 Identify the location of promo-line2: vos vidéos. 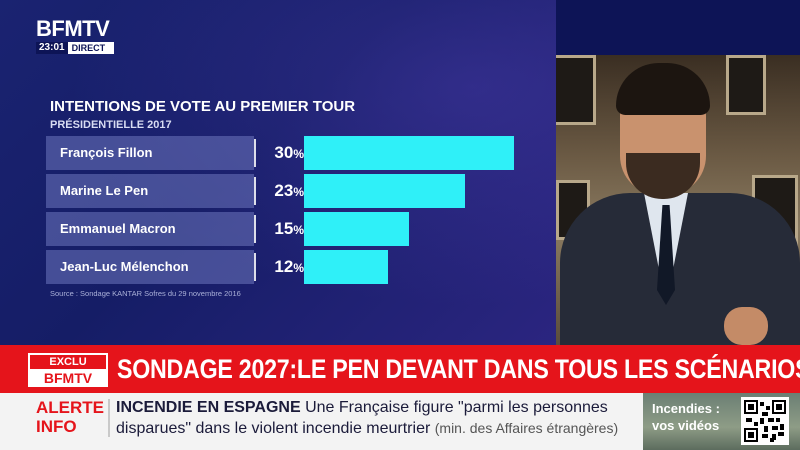
(686, 425).